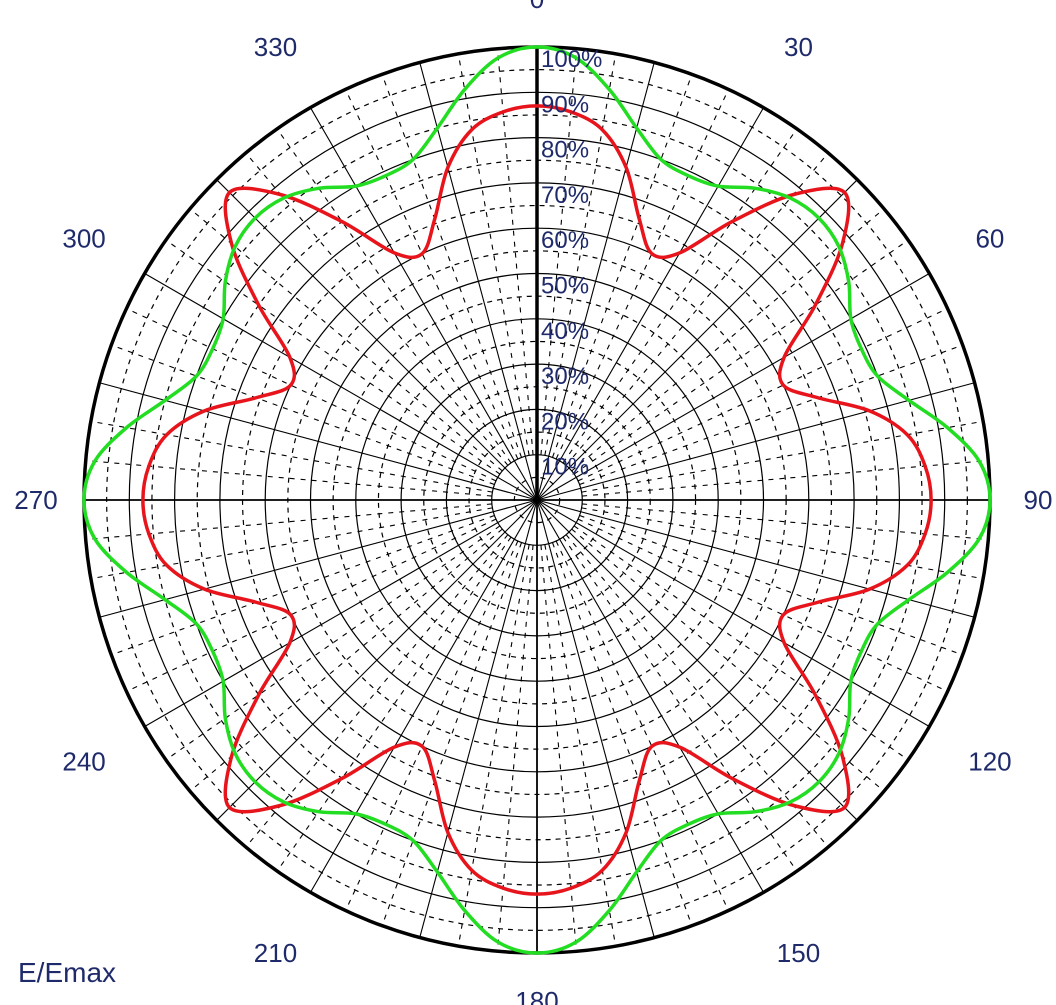  What do you see at coordinates (565, 286) in the screenshot?
I see `radial-tick-label: 50%` at bounding box center [565, 286].